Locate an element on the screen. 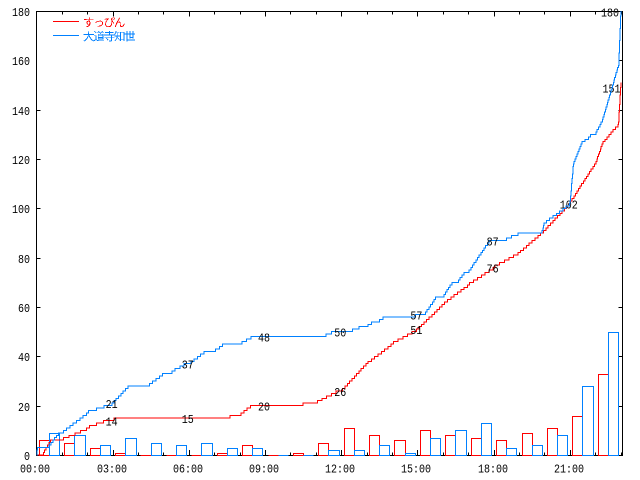 This screenshot has height=480, width=640. svg-text: 21 is located at coordinates (112, 405).